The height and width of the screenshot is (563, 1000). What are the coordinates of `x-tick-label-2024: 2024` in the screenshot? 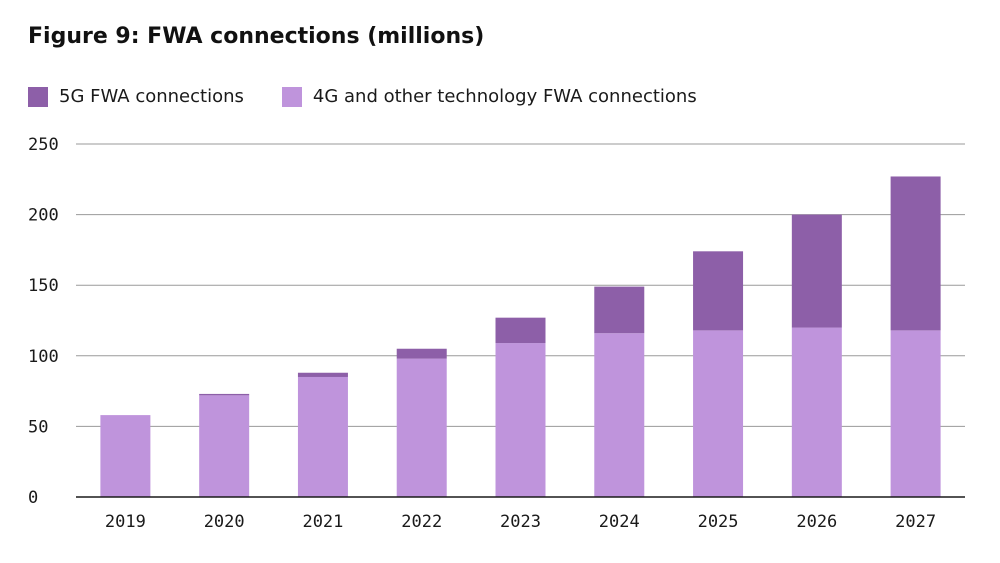 It's located at (619, 522).